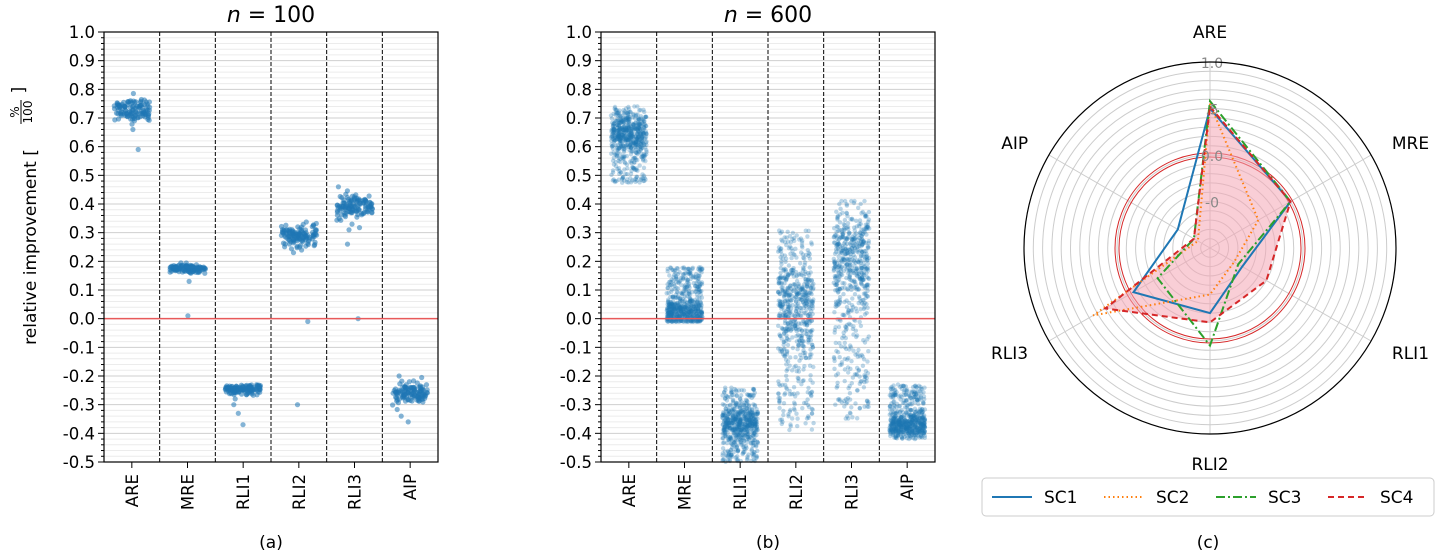 The width and height of the screenshot is (1435, 552). I want to click on radial-tick-label: 1.0, so click(1212, 64).